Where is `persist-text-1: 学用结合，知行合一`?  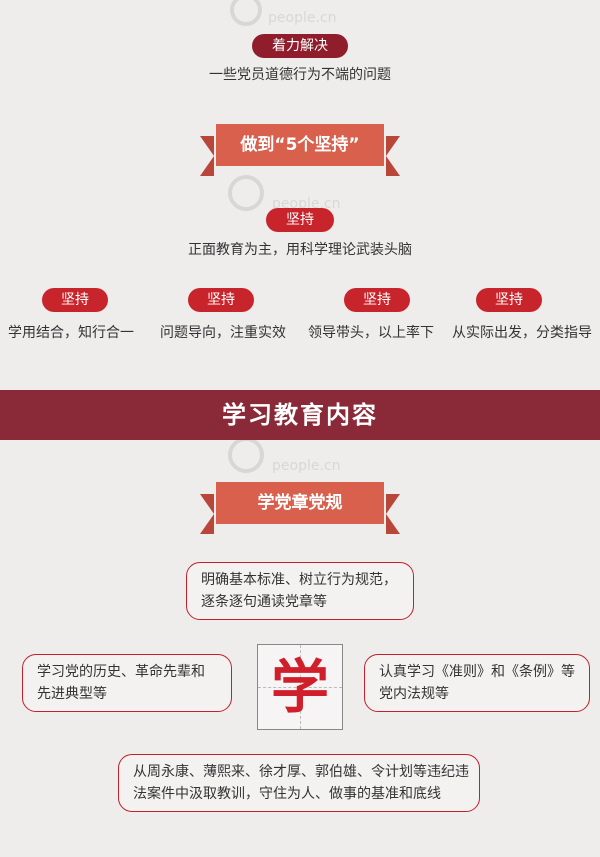
persist-text-1: 学用结合，知行合一 is located at coordinates (71, 333).